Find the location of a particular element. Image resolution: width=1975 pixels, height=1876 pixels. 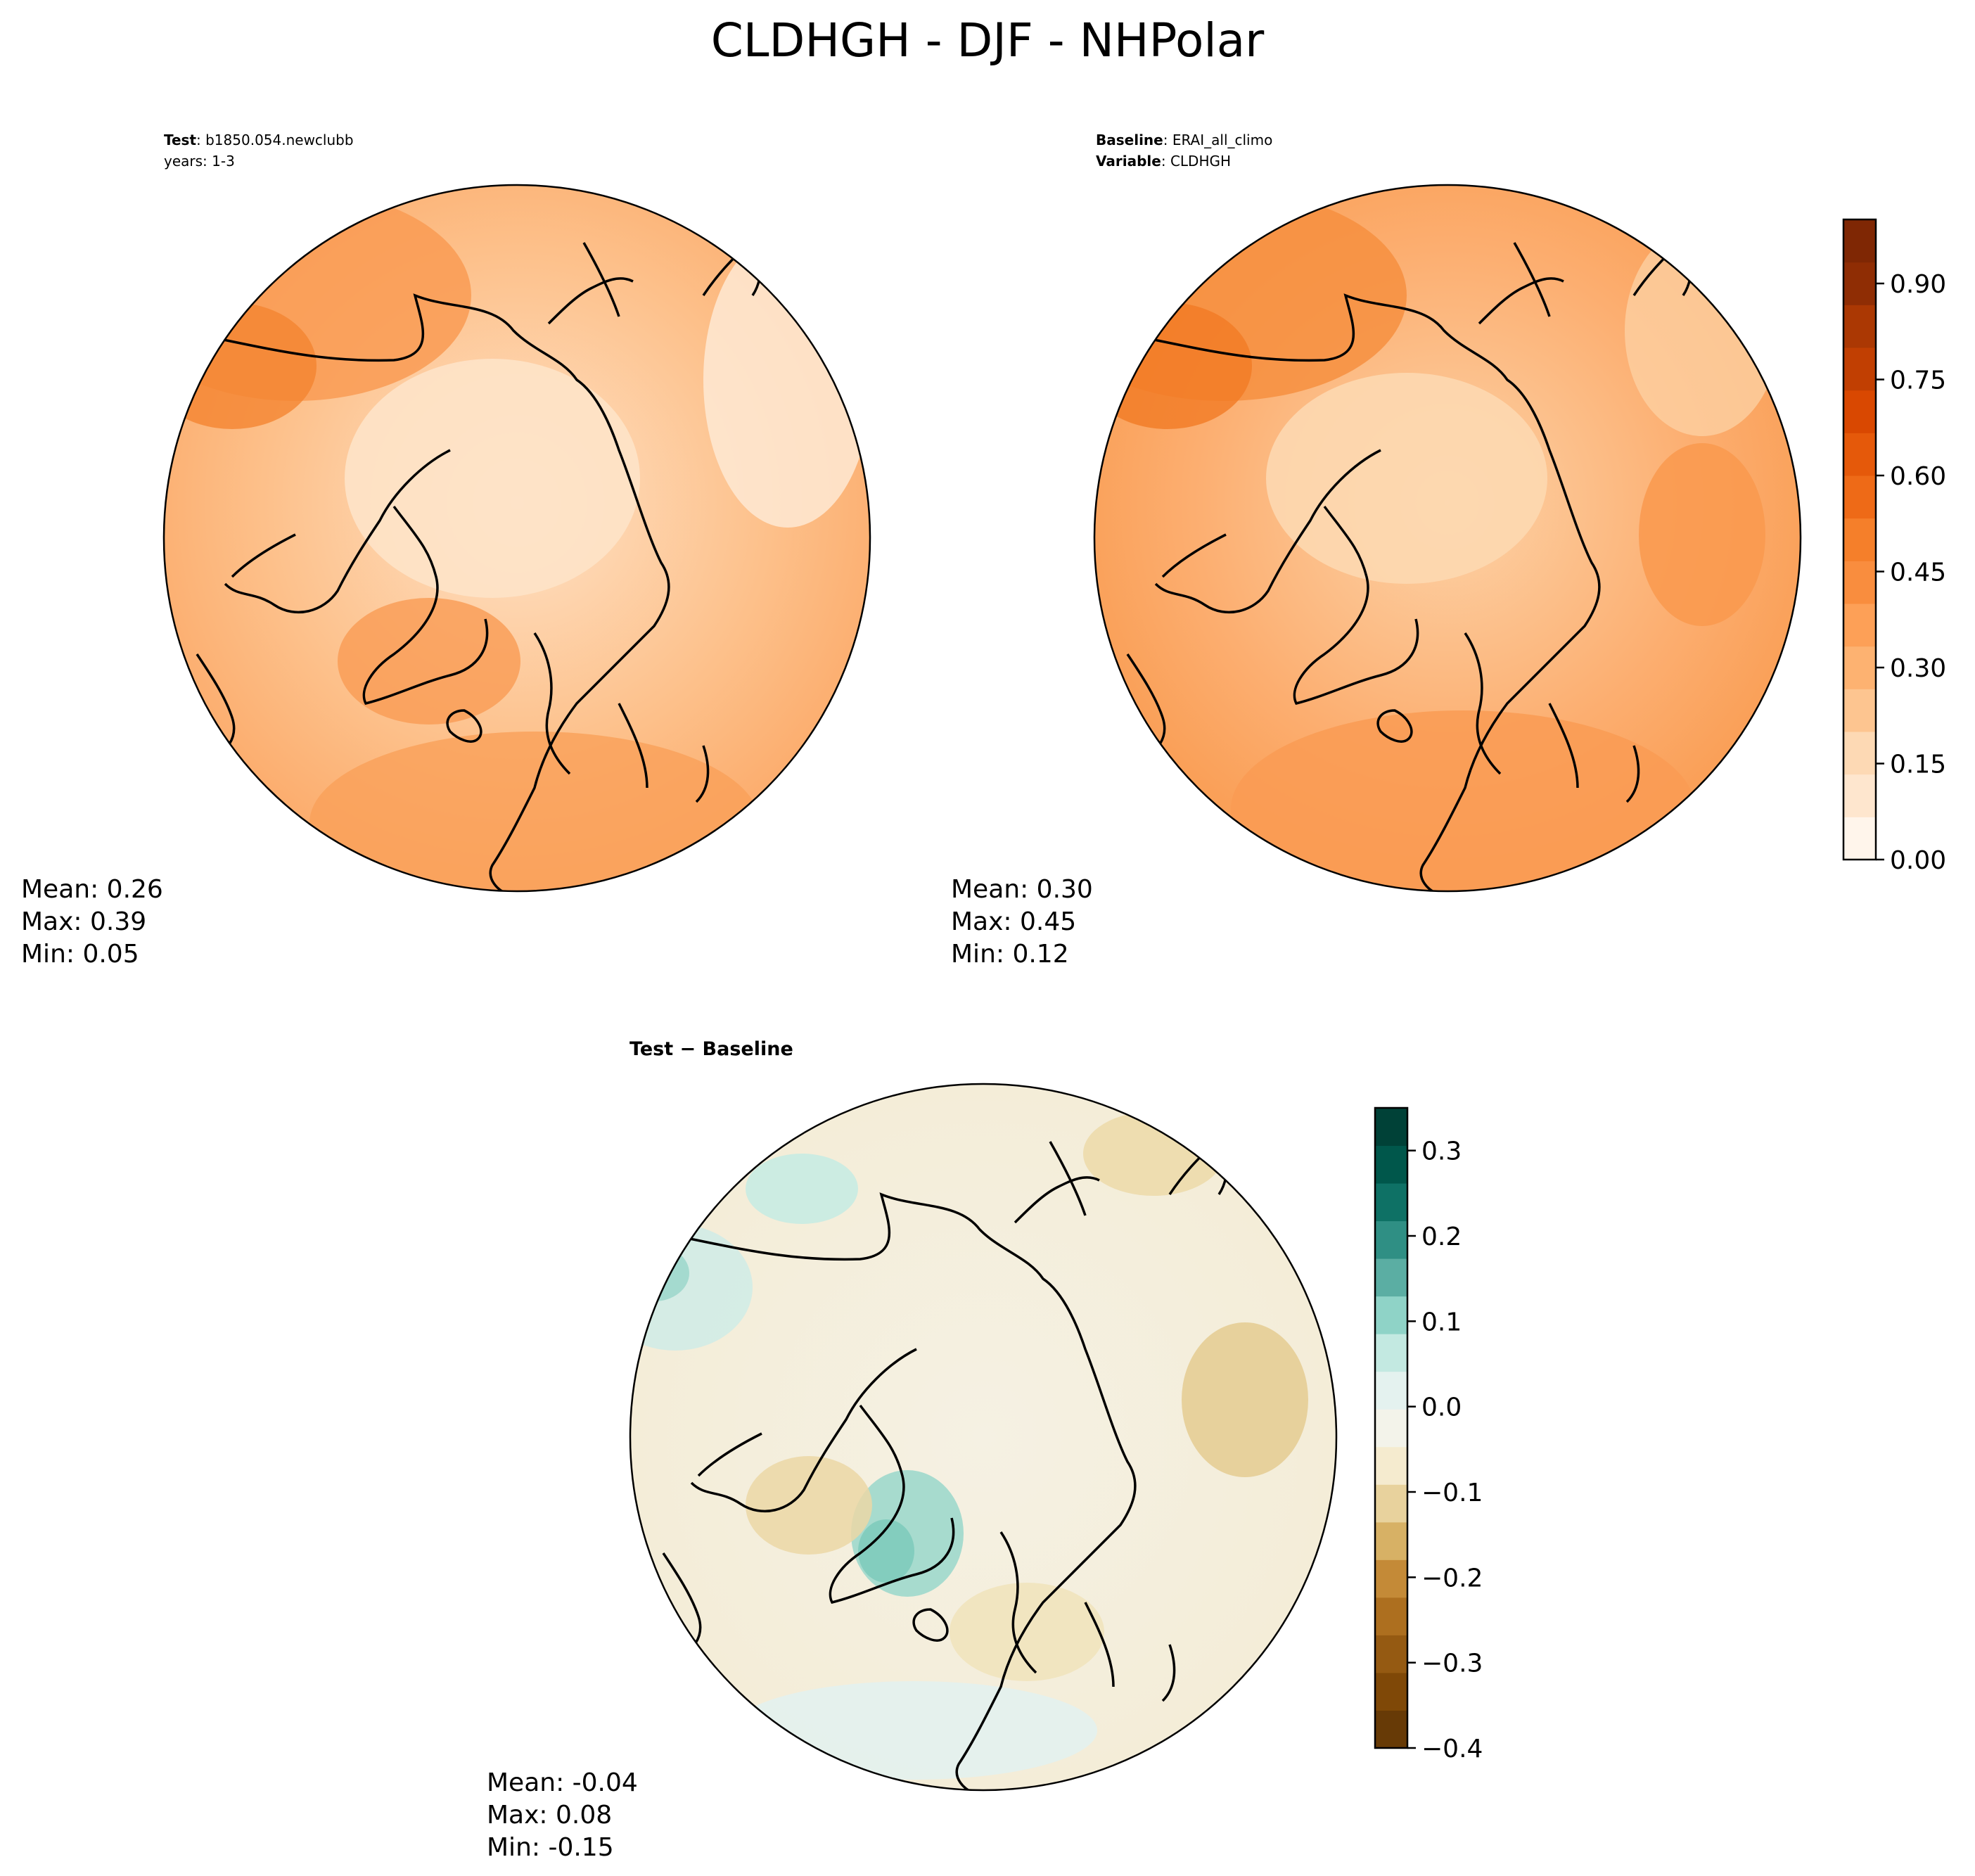

colorbar-diff-tick-label: −0.4 is located at coordinates (1452, 1749).